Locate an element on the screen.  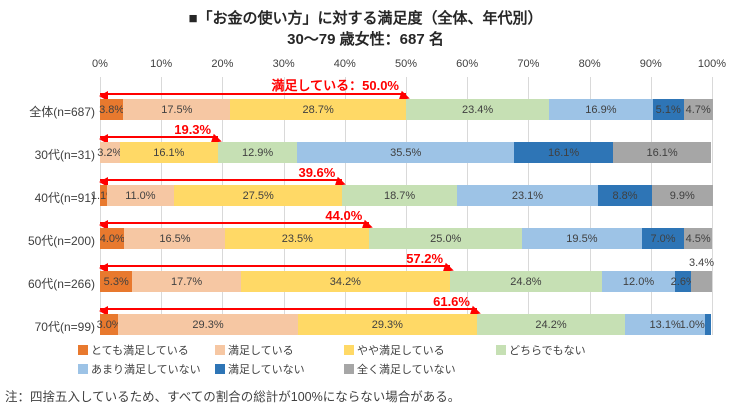
legend-label: とても満足している is located at coordinates (140, 351).